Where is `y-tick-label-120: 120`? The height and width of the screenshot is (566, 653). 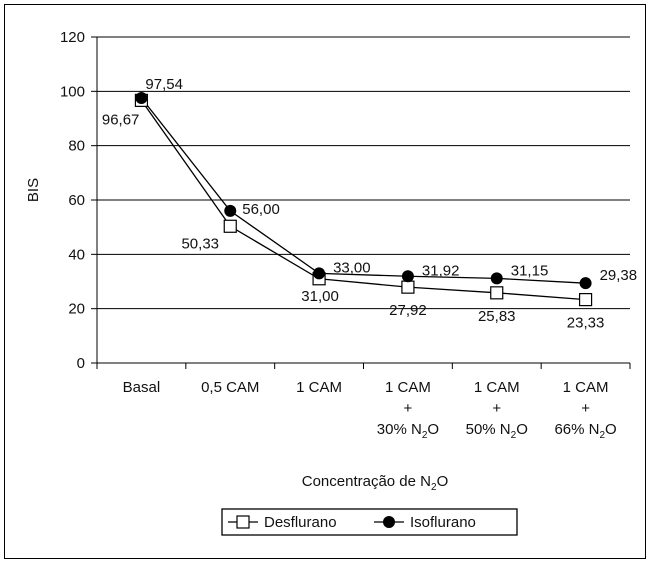
y-tick-label-120: 120 is located at coordinates (72, 37).